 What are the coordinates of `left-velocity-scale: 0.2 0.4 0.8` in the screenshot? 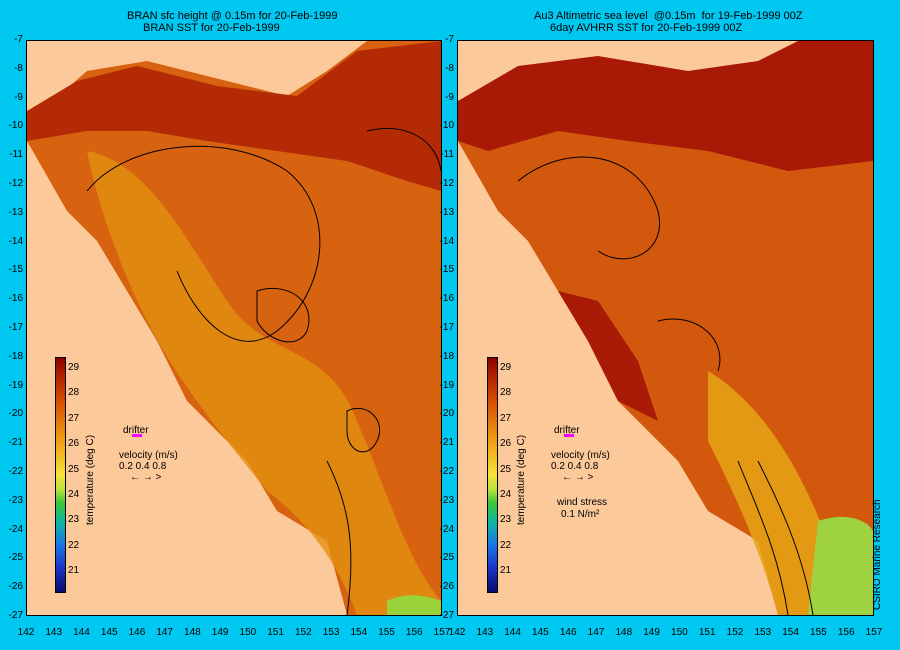 It's located at (143, 466).